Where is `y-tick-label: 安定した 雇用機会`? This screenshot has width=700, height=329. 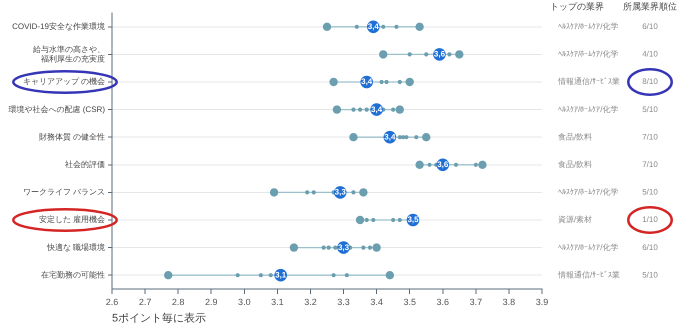 y-tick-label: 安定した 雇用機会 is located at coordinates (71, 219).